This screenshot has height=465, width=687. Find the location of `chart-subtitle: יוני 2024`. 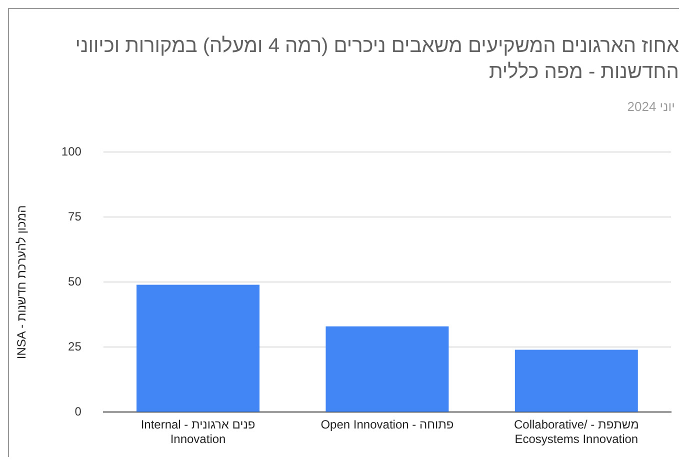

chart-subtitle: יוני 2024 is located at coordinates (651, 106).